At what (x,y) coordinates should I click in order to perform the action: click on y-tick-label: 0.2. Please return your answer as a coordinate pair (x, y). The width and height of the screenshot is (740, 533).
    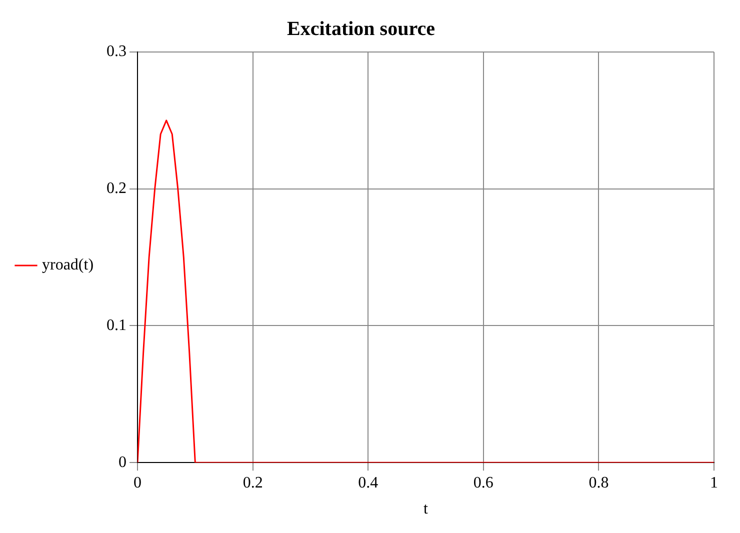
    Looking at the image, I should click on (116, 189).